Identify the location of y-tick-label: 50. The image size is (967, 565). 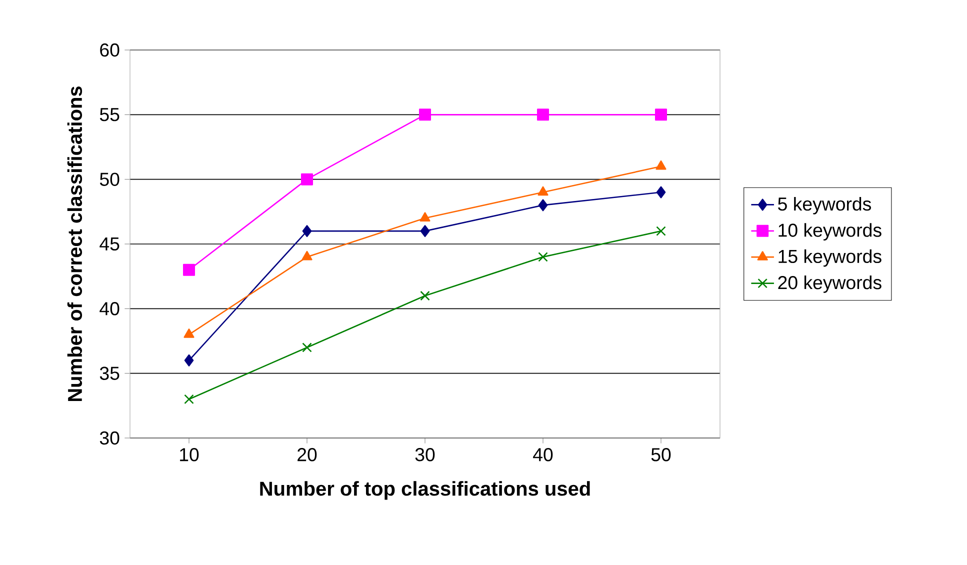
(110, 179).